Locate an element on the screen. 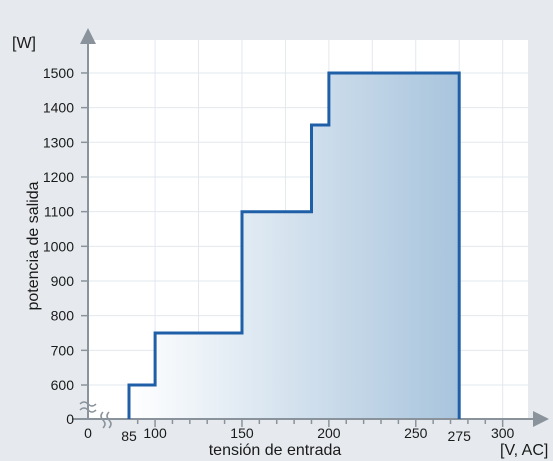 The height and width of the screenshot is (461, 553). y-axis-title: potencia de salida is located at coordinates (33, 245).